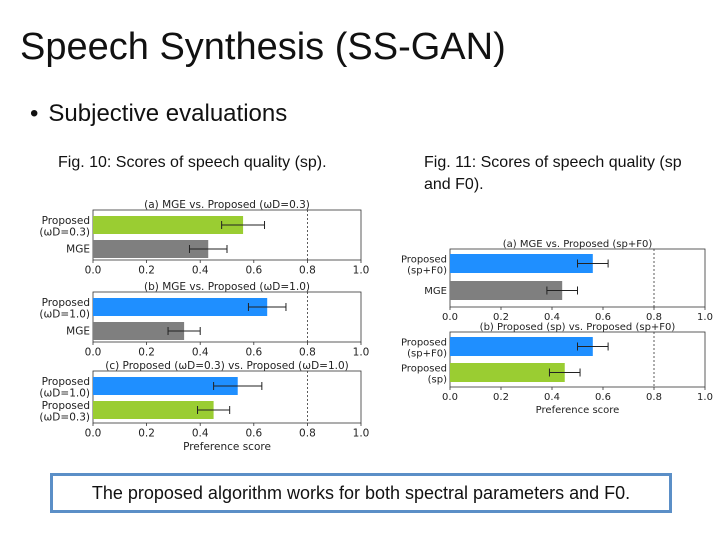 This screenshot has height=540, width=720. Describe the element at coordinates (578, 327) in the screenshot. I see `chart-title: (b) Proposed (sp) vs. Proposed (sp+F0)` at that location.